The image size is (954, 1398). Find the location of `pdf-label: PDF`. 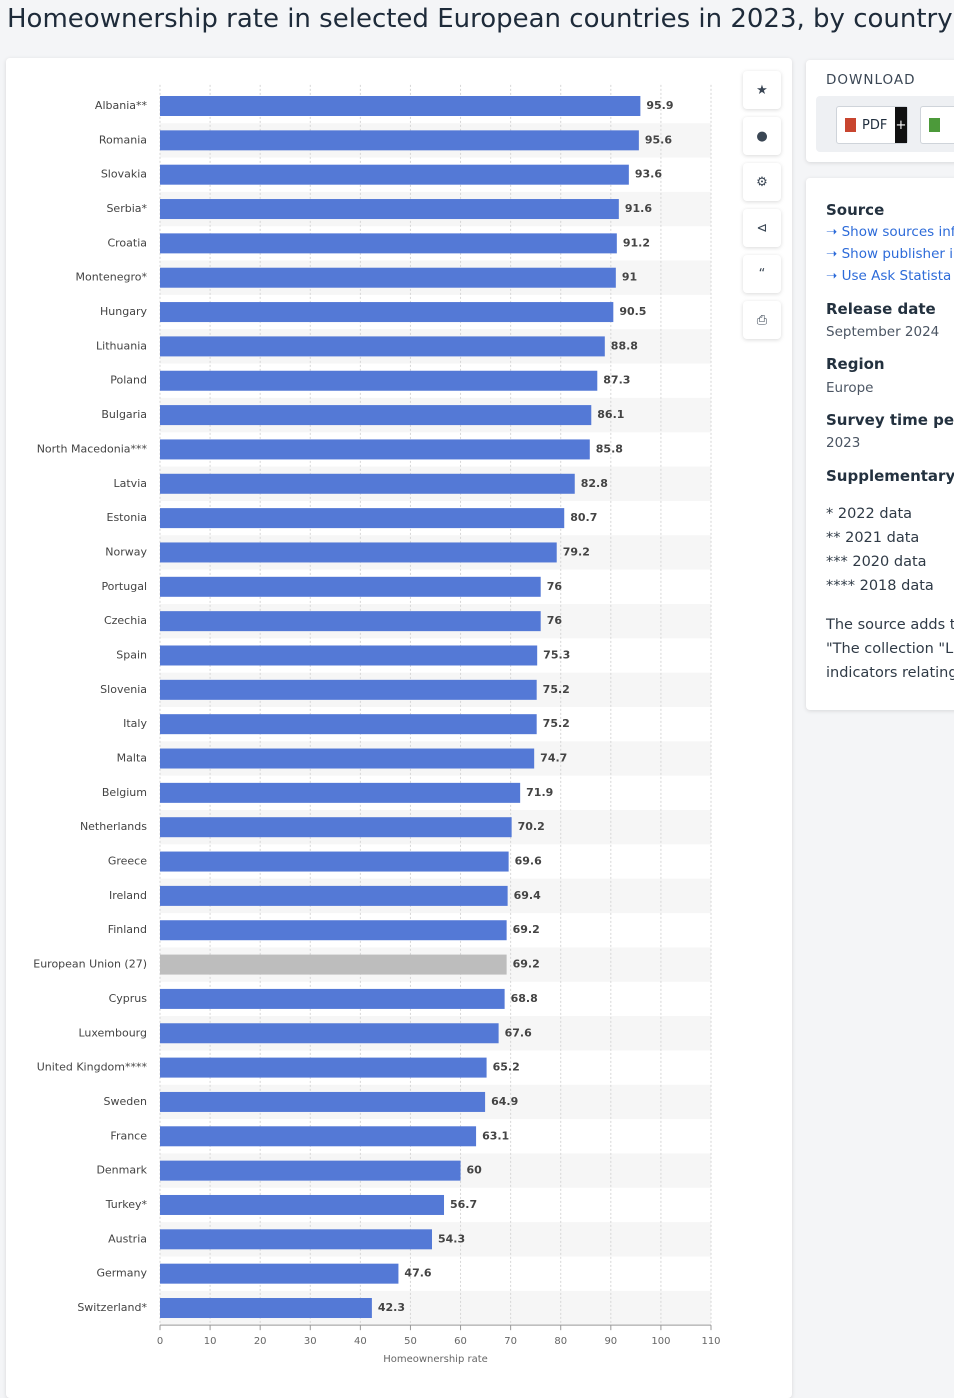

pdf-label: PDF is located at coordinates (875, 125).